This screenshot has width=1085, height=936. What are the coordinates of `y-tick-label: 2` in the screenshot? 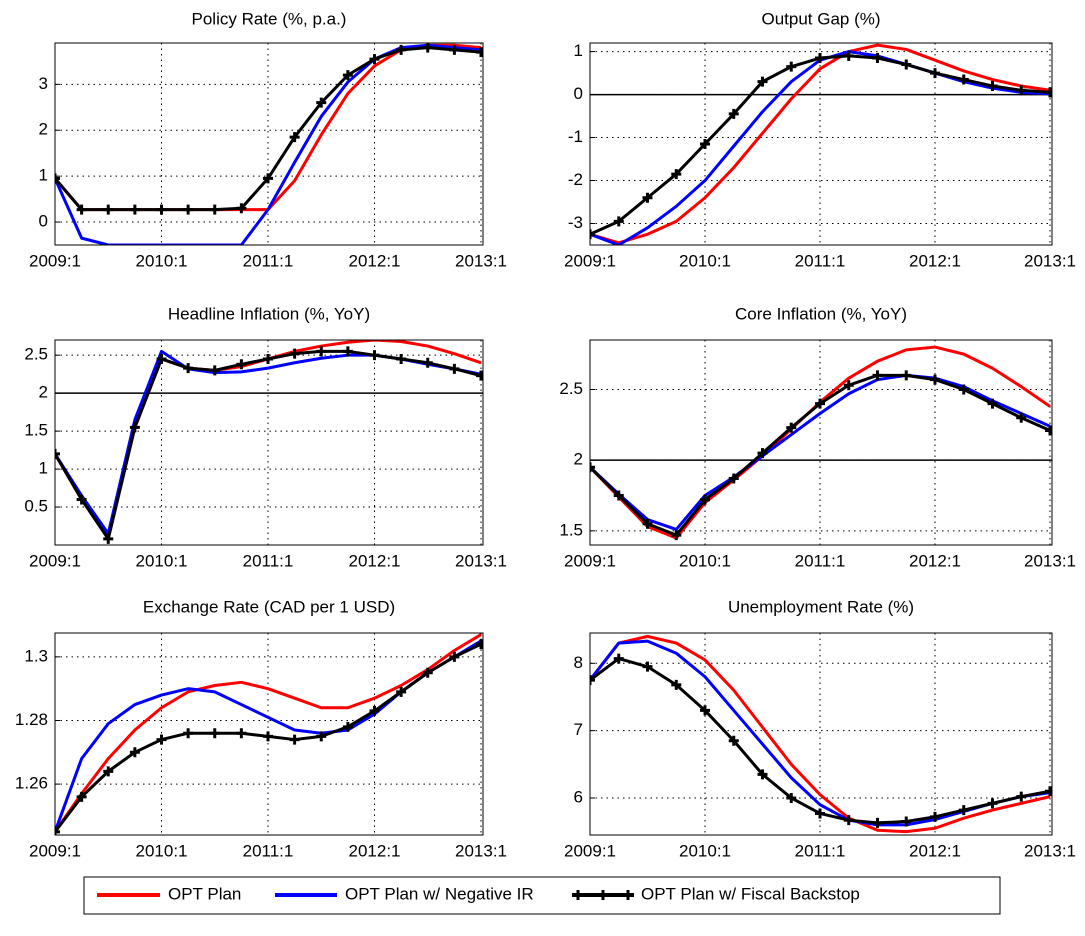 It's located at (578, 459).